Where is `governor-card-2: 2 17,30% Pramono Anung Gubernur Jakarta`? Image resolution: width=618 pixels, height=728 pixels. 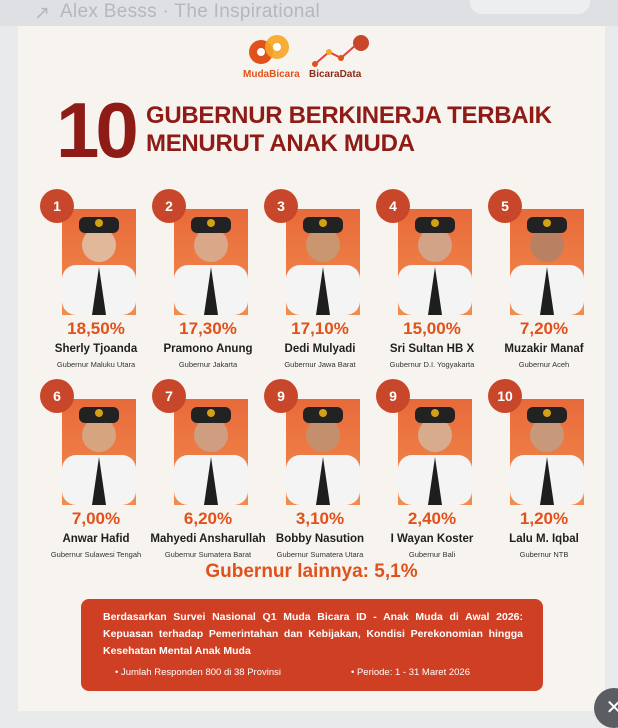 governor-card-2: 2 17,30% Pramono Anung Gubernur Jakarta is located at coordinates (208, 288).